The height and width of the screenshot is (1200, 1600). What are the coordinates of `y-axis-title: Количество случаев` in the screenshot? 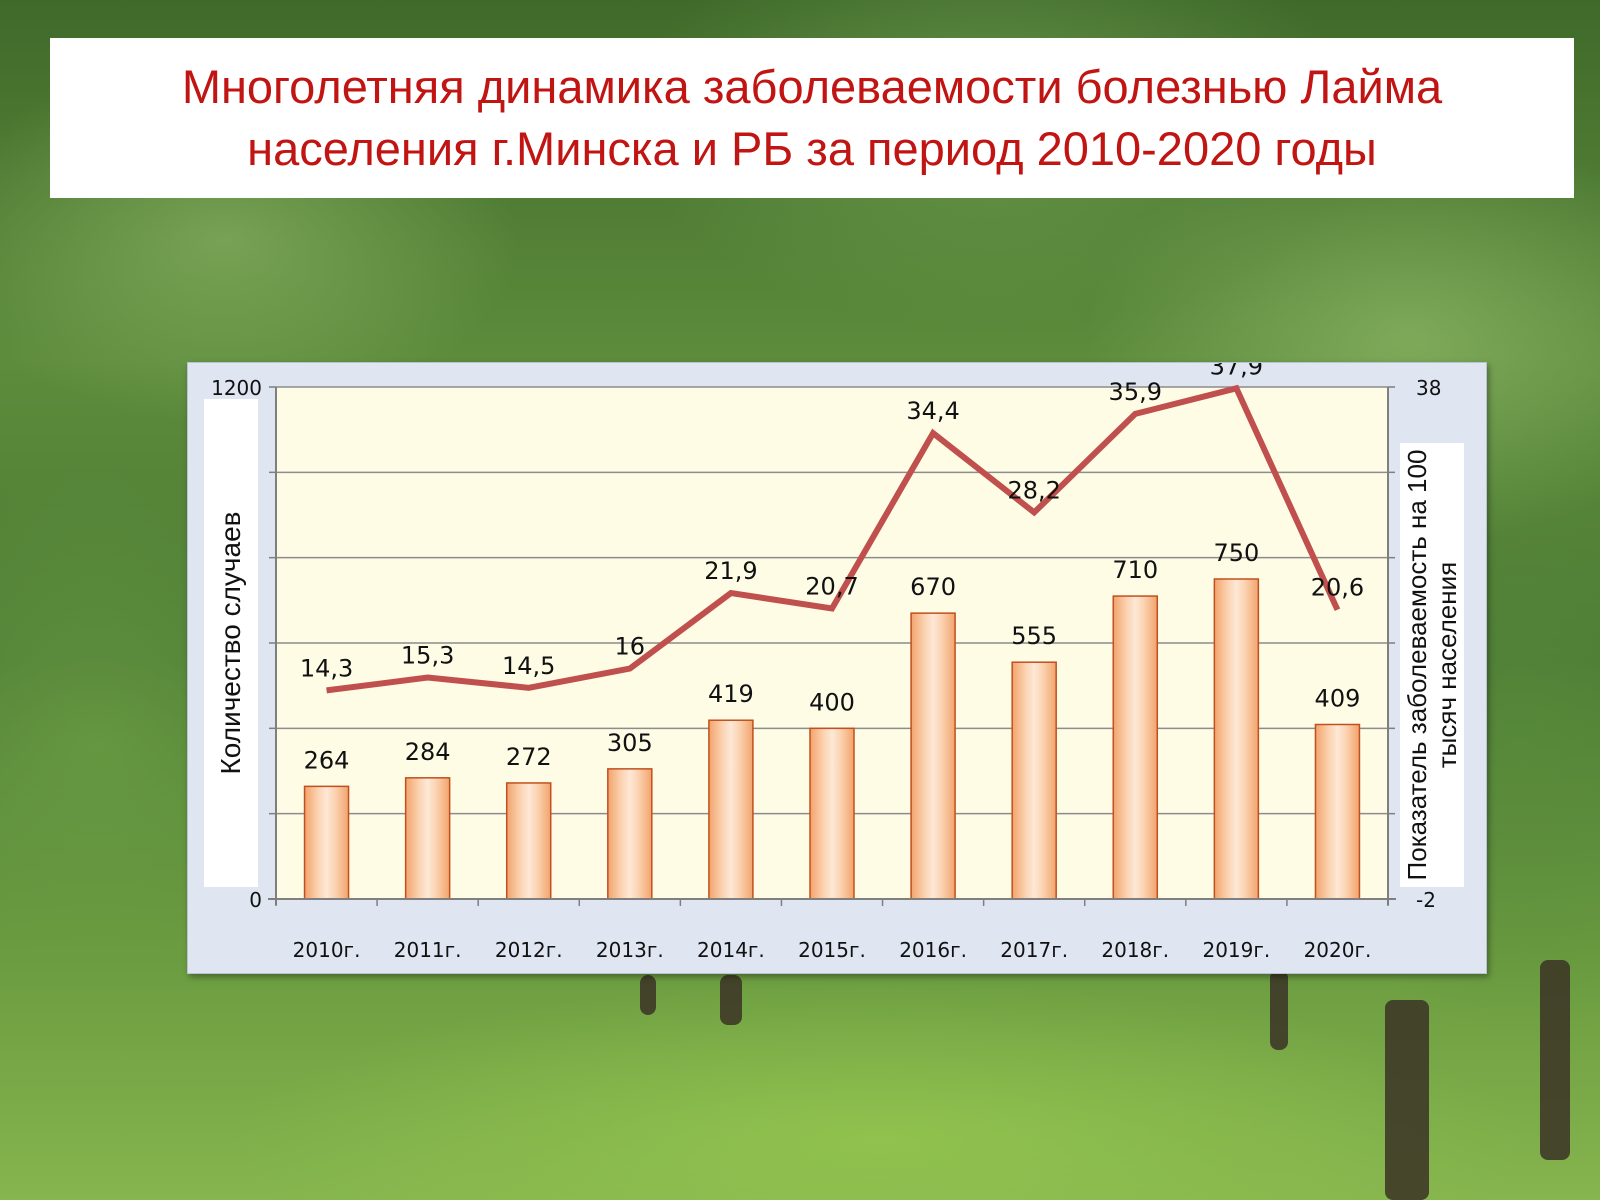 It's located at (230, 643).